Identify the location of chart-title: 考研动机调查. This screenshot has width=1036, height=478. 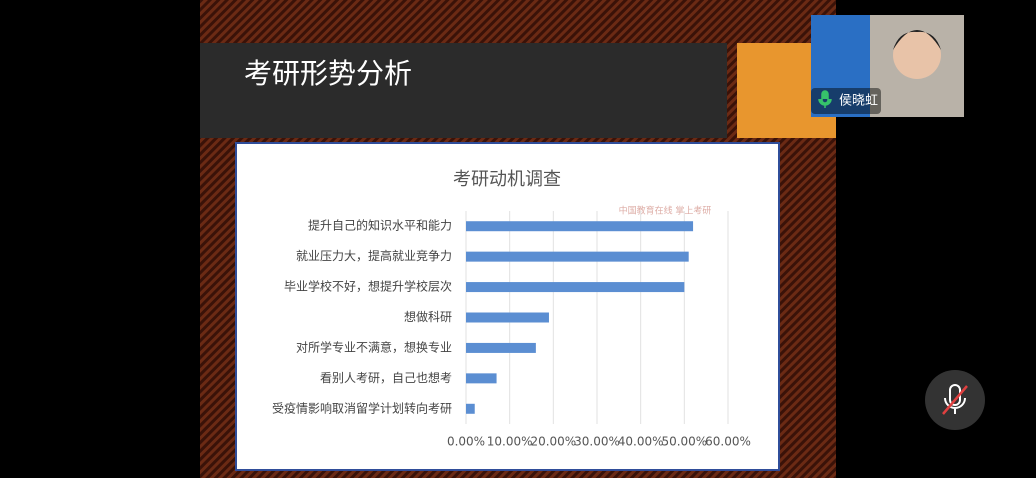
(507, 179).